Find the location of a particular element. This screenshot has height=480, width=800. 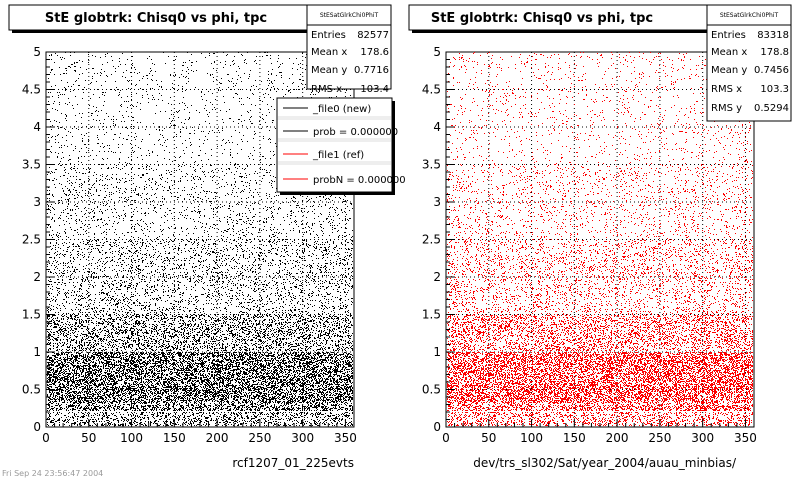

left-x-tick-label: 350 is located at coordinates (345, 438).